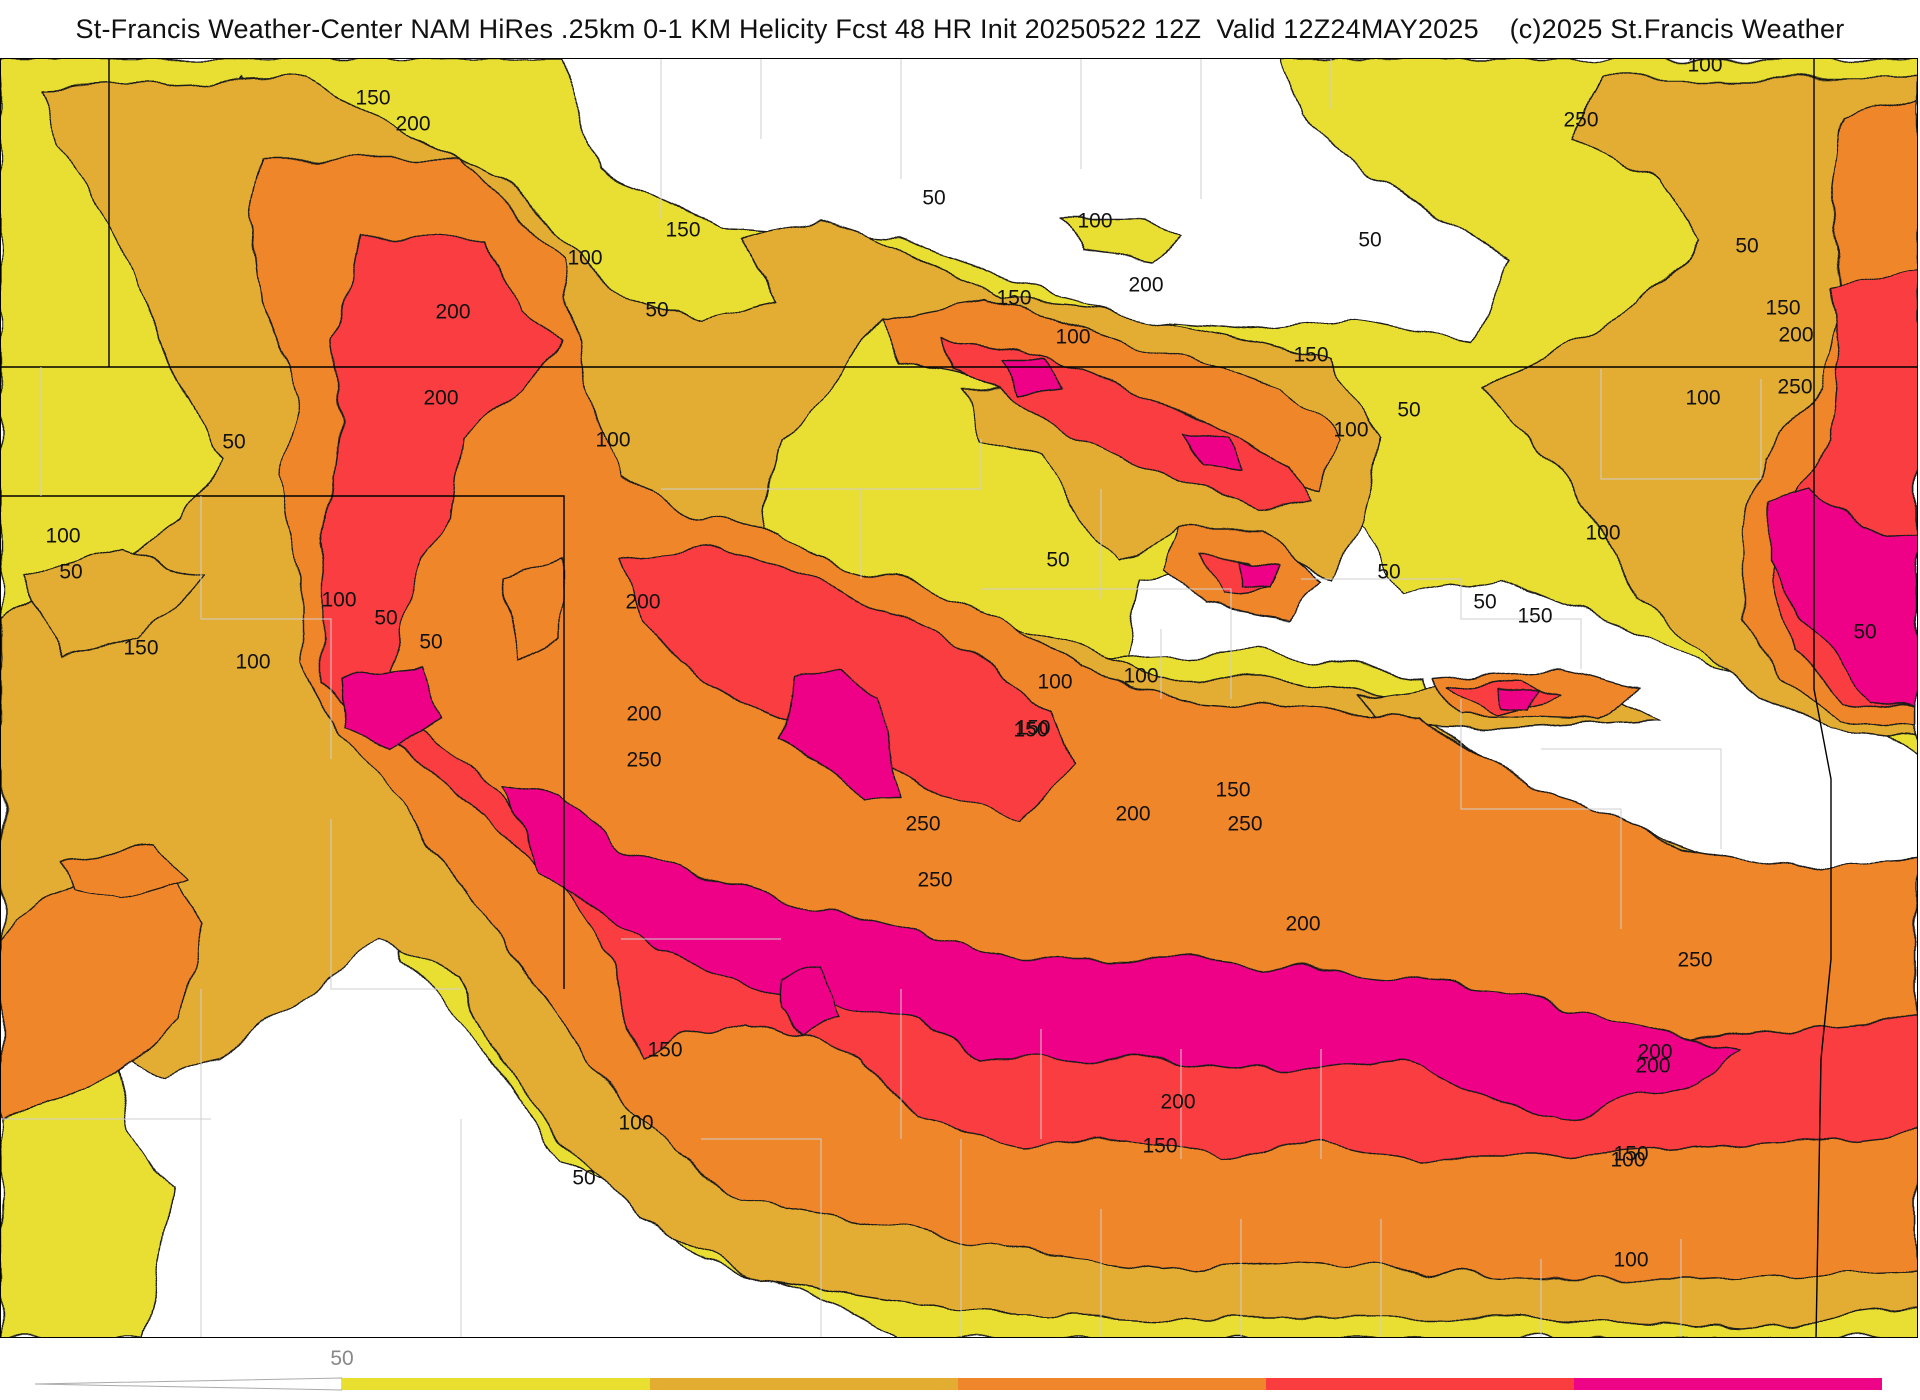 The image size is (1920, 1400). I want to click on colorbar: 50, so click(959, 1369).